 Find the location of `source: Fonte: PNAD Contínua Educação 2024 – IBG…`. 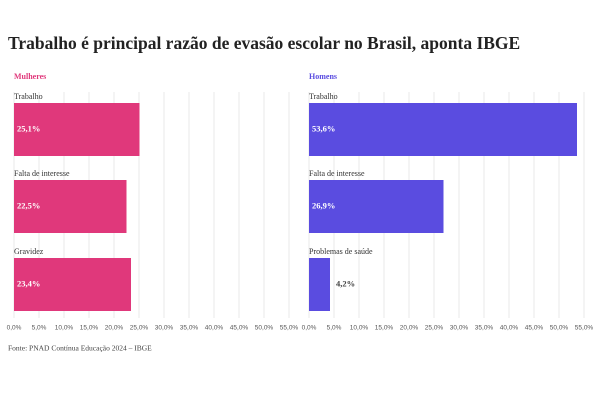

source: Fonte: PNAD Contínua Educação 2024 – IBG… is located at coordinates (80, 348).